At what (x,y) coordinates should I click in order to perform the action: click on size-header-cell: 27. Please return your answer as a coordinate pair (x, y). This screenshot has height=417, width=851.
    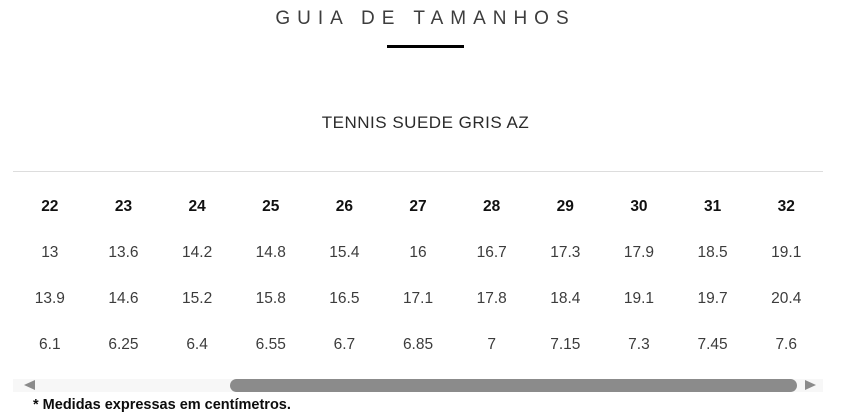
    Looking at the image, I should click on (418, 206).